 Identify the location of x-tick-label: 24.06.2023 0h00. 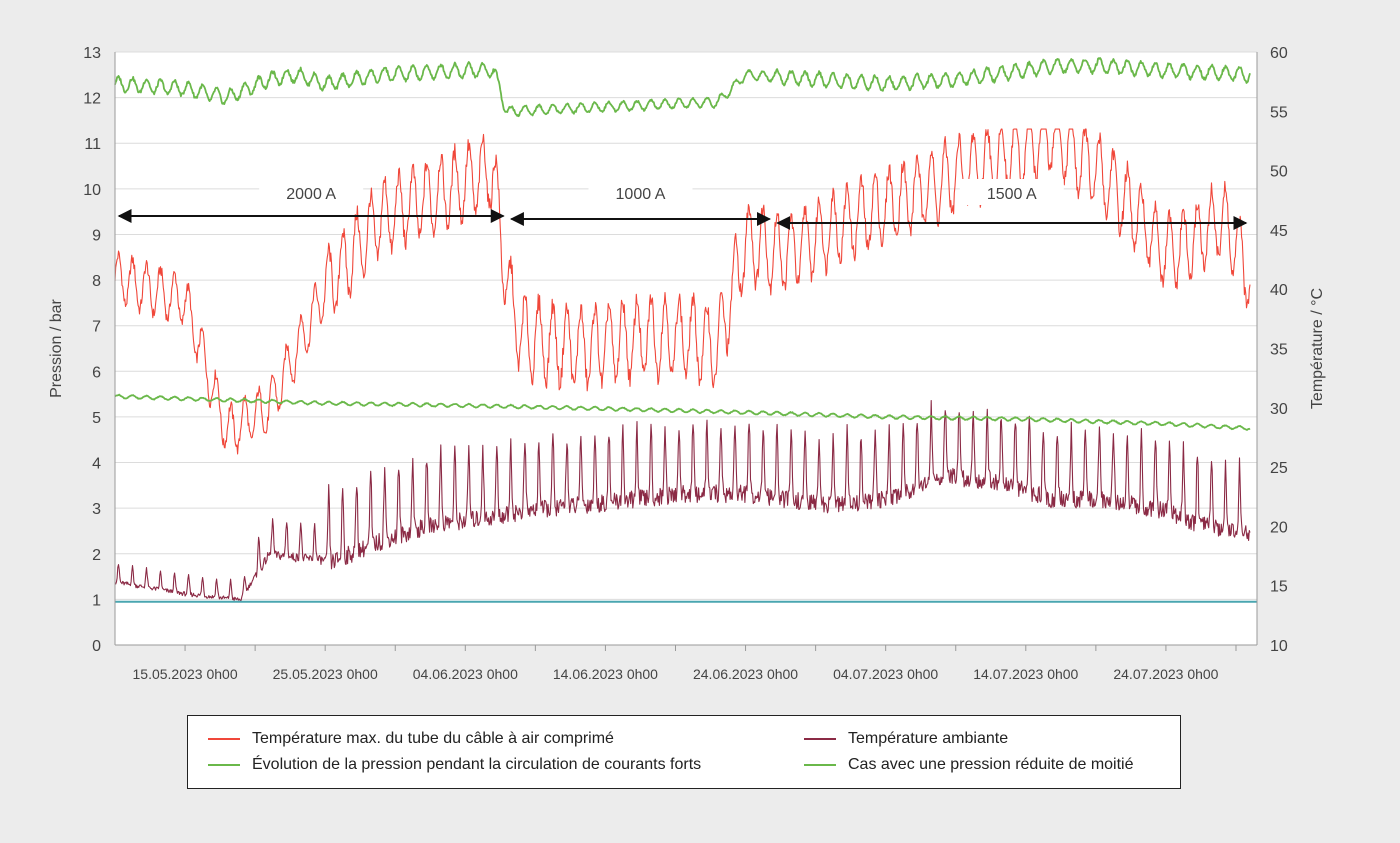
(745, 674).